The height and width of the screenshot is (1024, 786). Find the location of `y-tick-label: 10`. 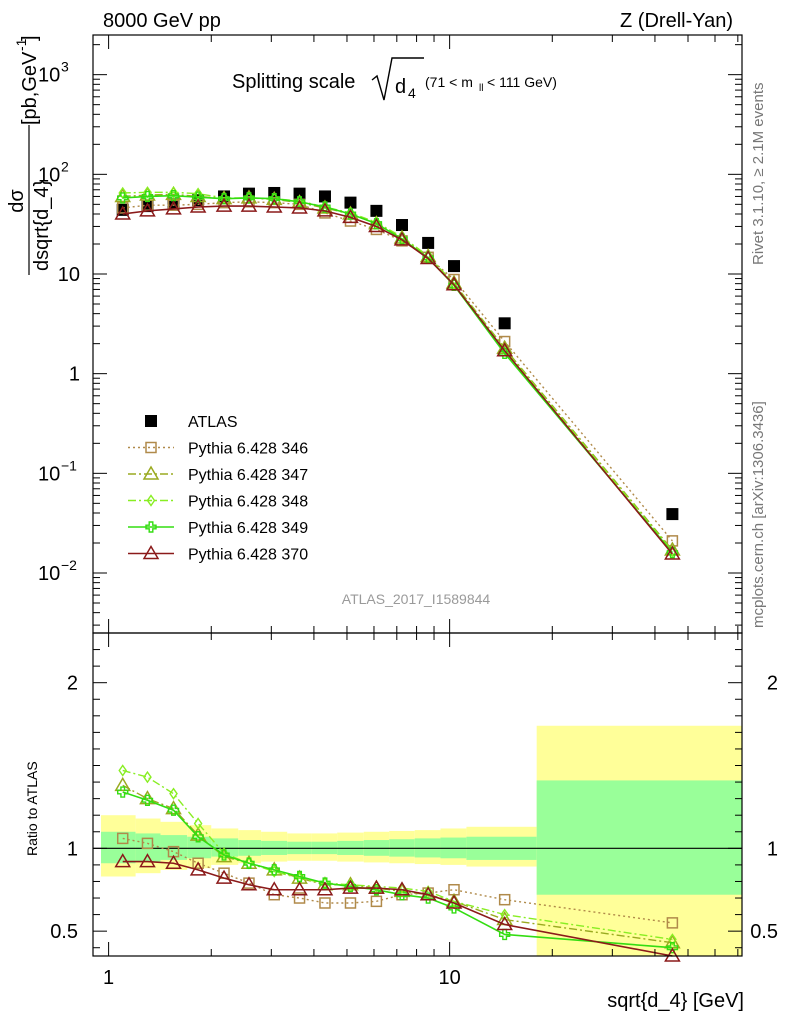

y-tick-label: 10 is located at coordinates (69, 275).